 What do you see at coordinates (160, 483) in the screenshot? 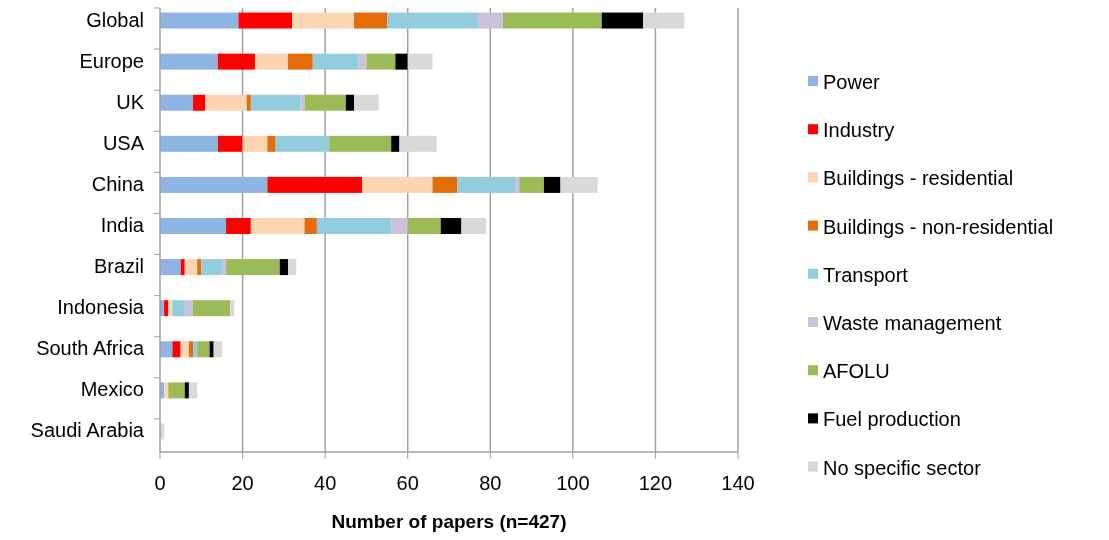
I see `x-tick-label: 0` at bounding box center [160, 483].